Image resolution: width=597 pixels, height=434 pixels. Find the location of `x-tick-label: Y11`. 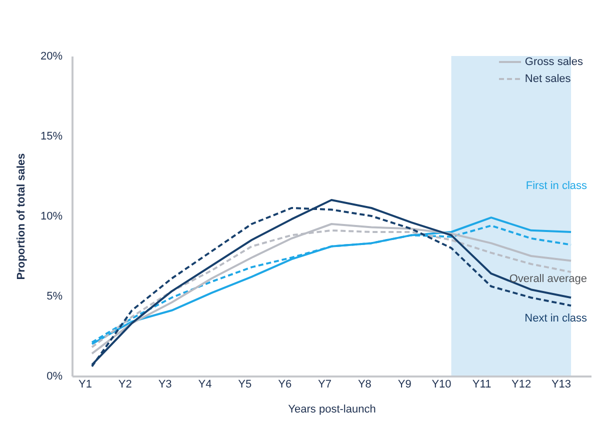

x-tick-label: Y11 is located at coordinates (482, 384).